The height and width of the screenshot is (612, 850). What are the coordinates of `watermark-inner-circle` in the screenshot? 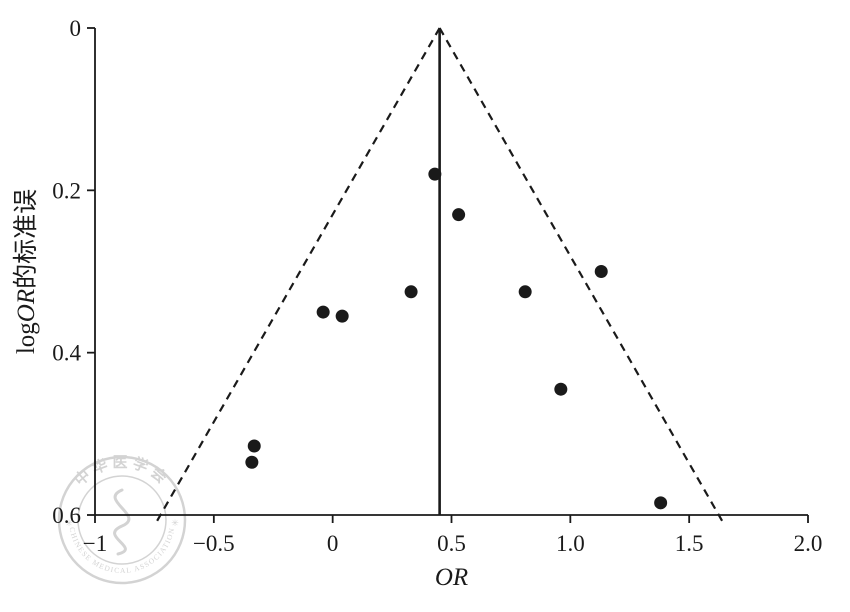 It's located at (122, 520).